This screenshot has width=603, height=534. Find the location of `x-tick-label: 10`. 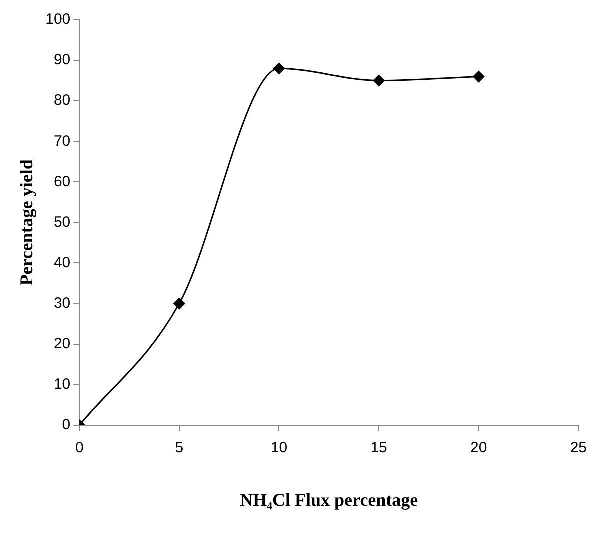

x-tick-label: 10 is located at coordinates (279, 448).